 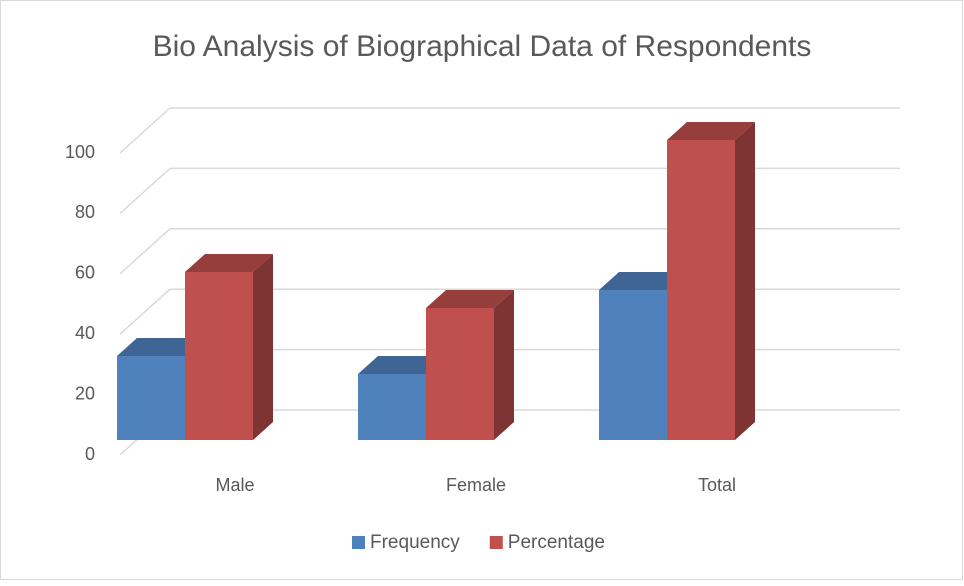 What do you see at coordinates (556, 542) in the screenshot?
I see `legend-label: Percentage` at bounding box center [556, 542].